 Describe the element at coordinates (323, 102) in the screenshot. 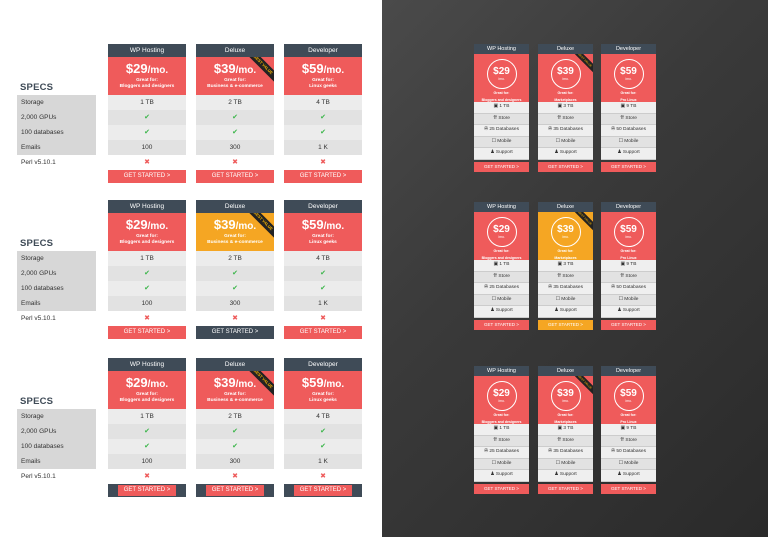

I see `spec-value: 4 TB` at that location.